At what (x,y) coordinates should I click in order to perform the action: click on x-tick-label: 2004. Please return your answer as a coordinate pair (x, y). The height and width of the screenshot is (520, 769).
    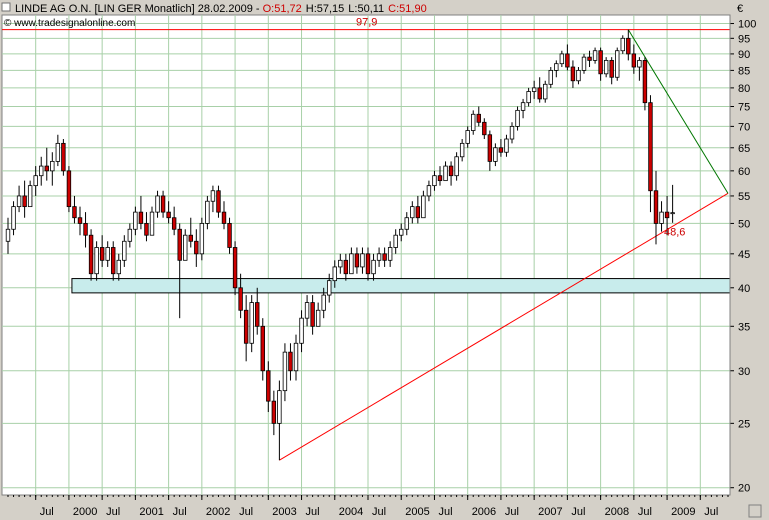
    Looking at the image, I should click on (351, 512).